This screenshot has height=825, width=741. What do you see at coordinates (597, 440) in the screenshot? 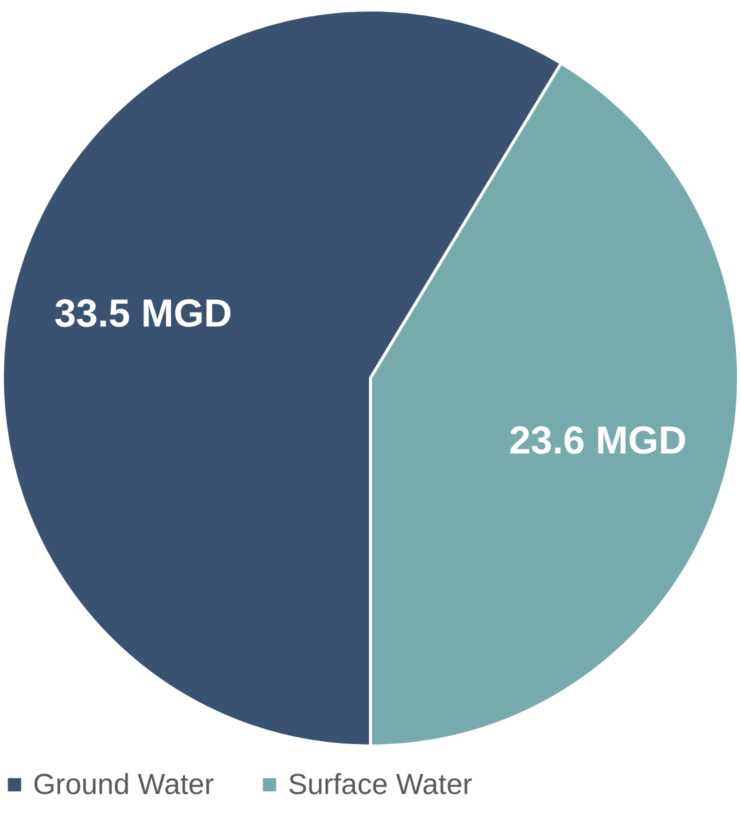
I see `data-label: 23.6 MGD` at bounding box center [597, 440].